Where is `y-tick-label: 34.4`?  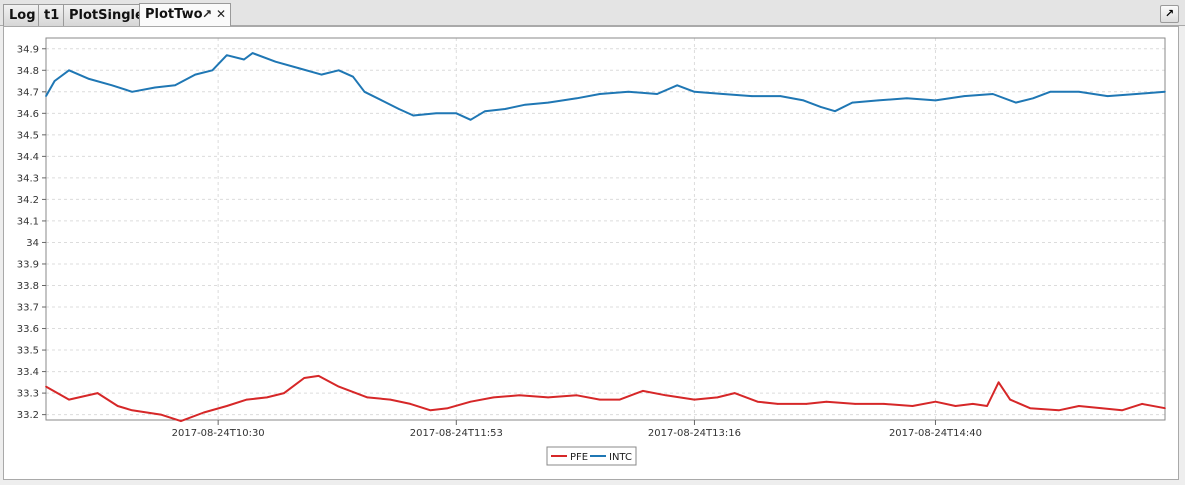
y-tick-label: 34.4 is located at coordinates (28, 157).